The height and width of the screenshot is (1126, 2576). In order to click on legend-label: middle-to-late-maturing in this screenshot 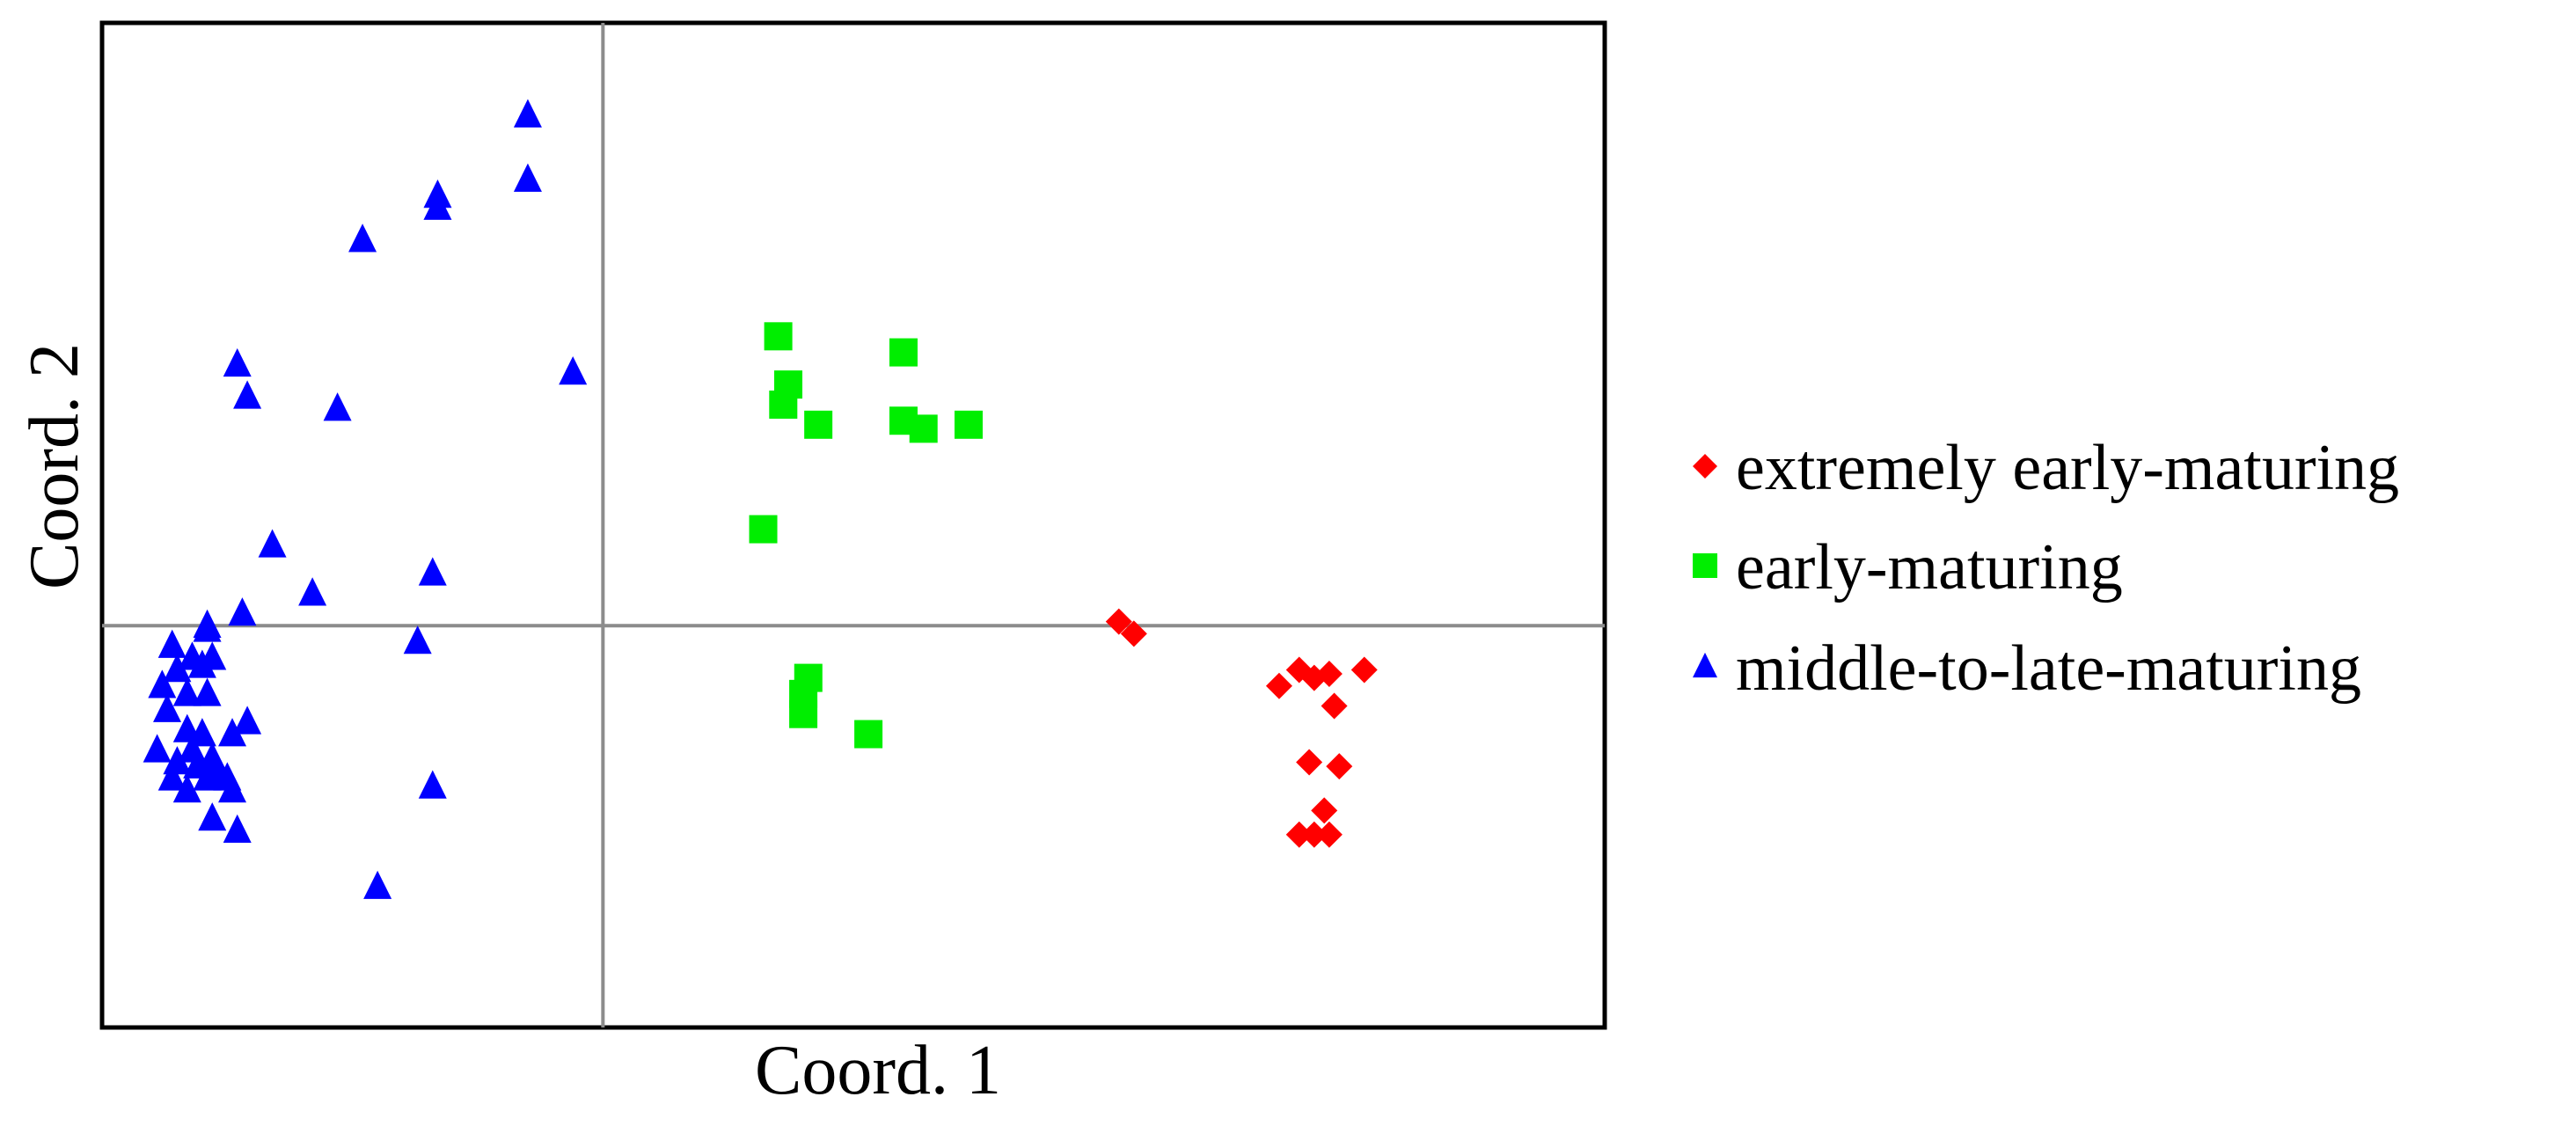, I will do `click(2048, 668)`.